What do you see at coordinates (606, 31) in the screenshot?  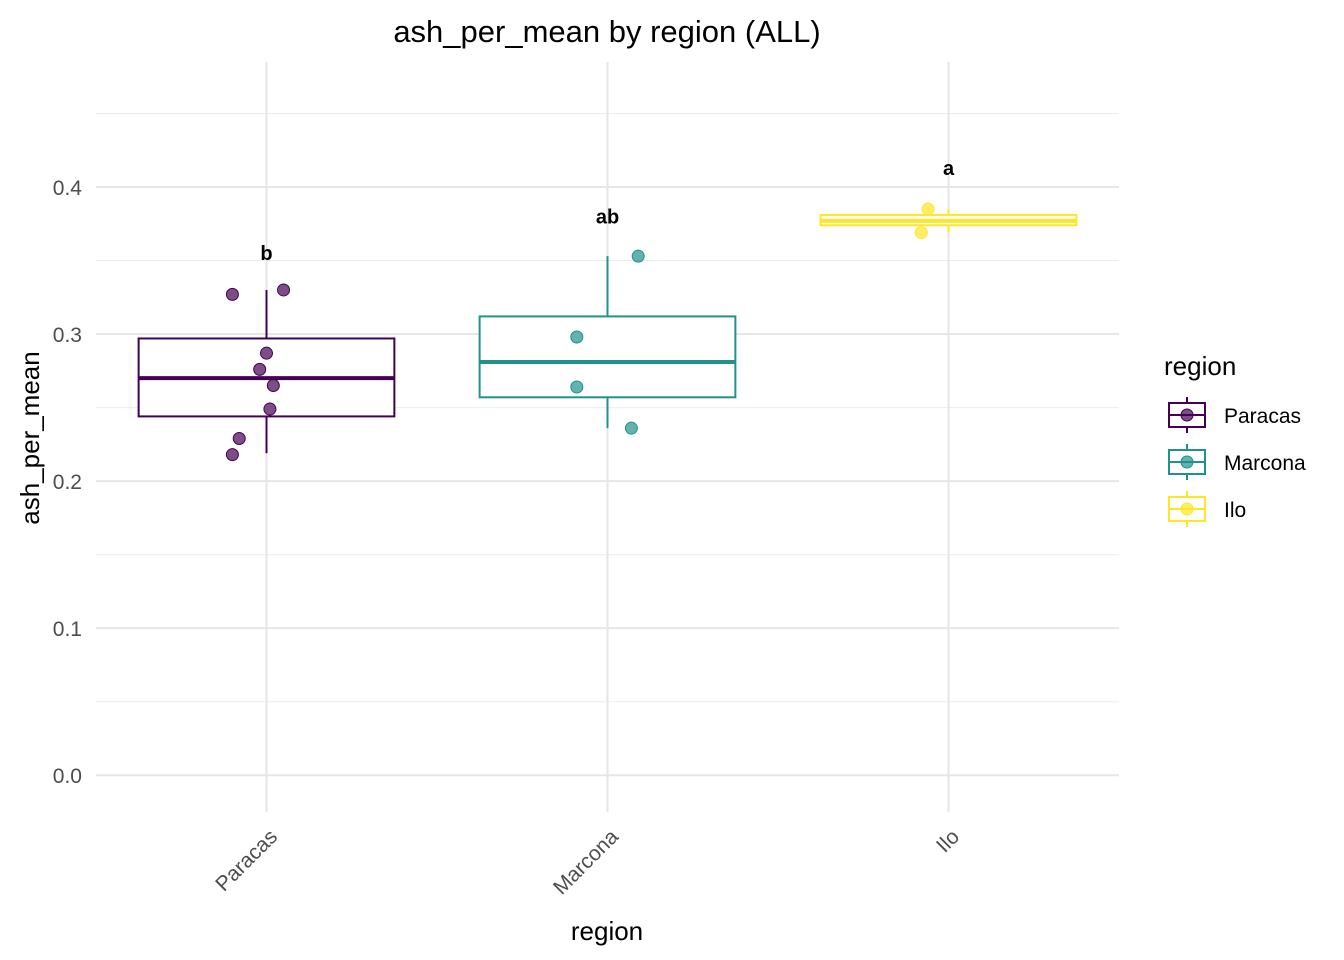 I see `chart-title: ash_per_mean by region (ALL)` at bounding box center [606, 31].